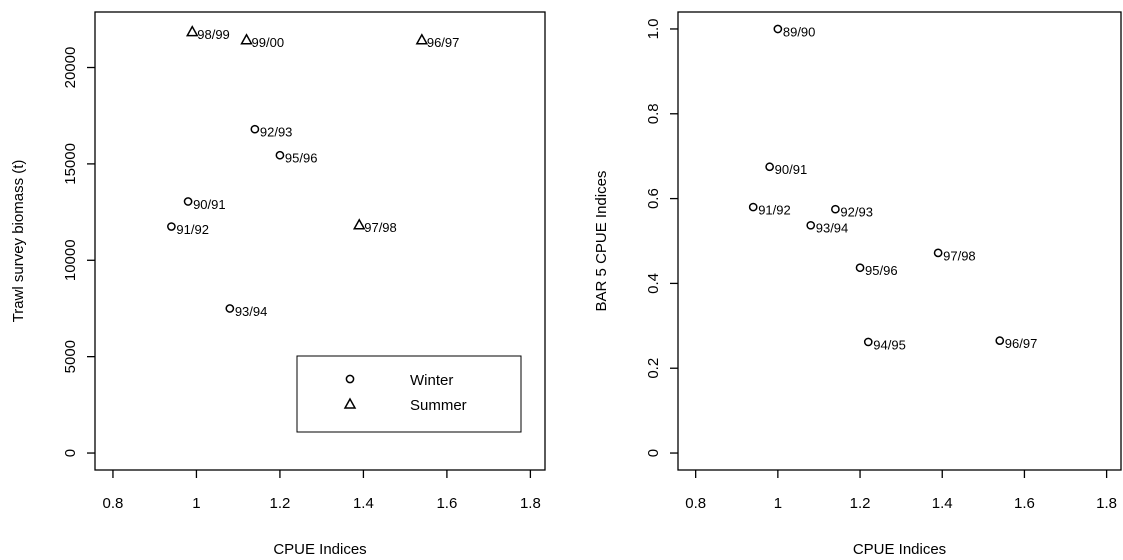 Image resolution: width=1123 pixels, height=560 pixels. I want to click on y-axis-title: BAR 5 CPUE Indices, so click(601, 241).